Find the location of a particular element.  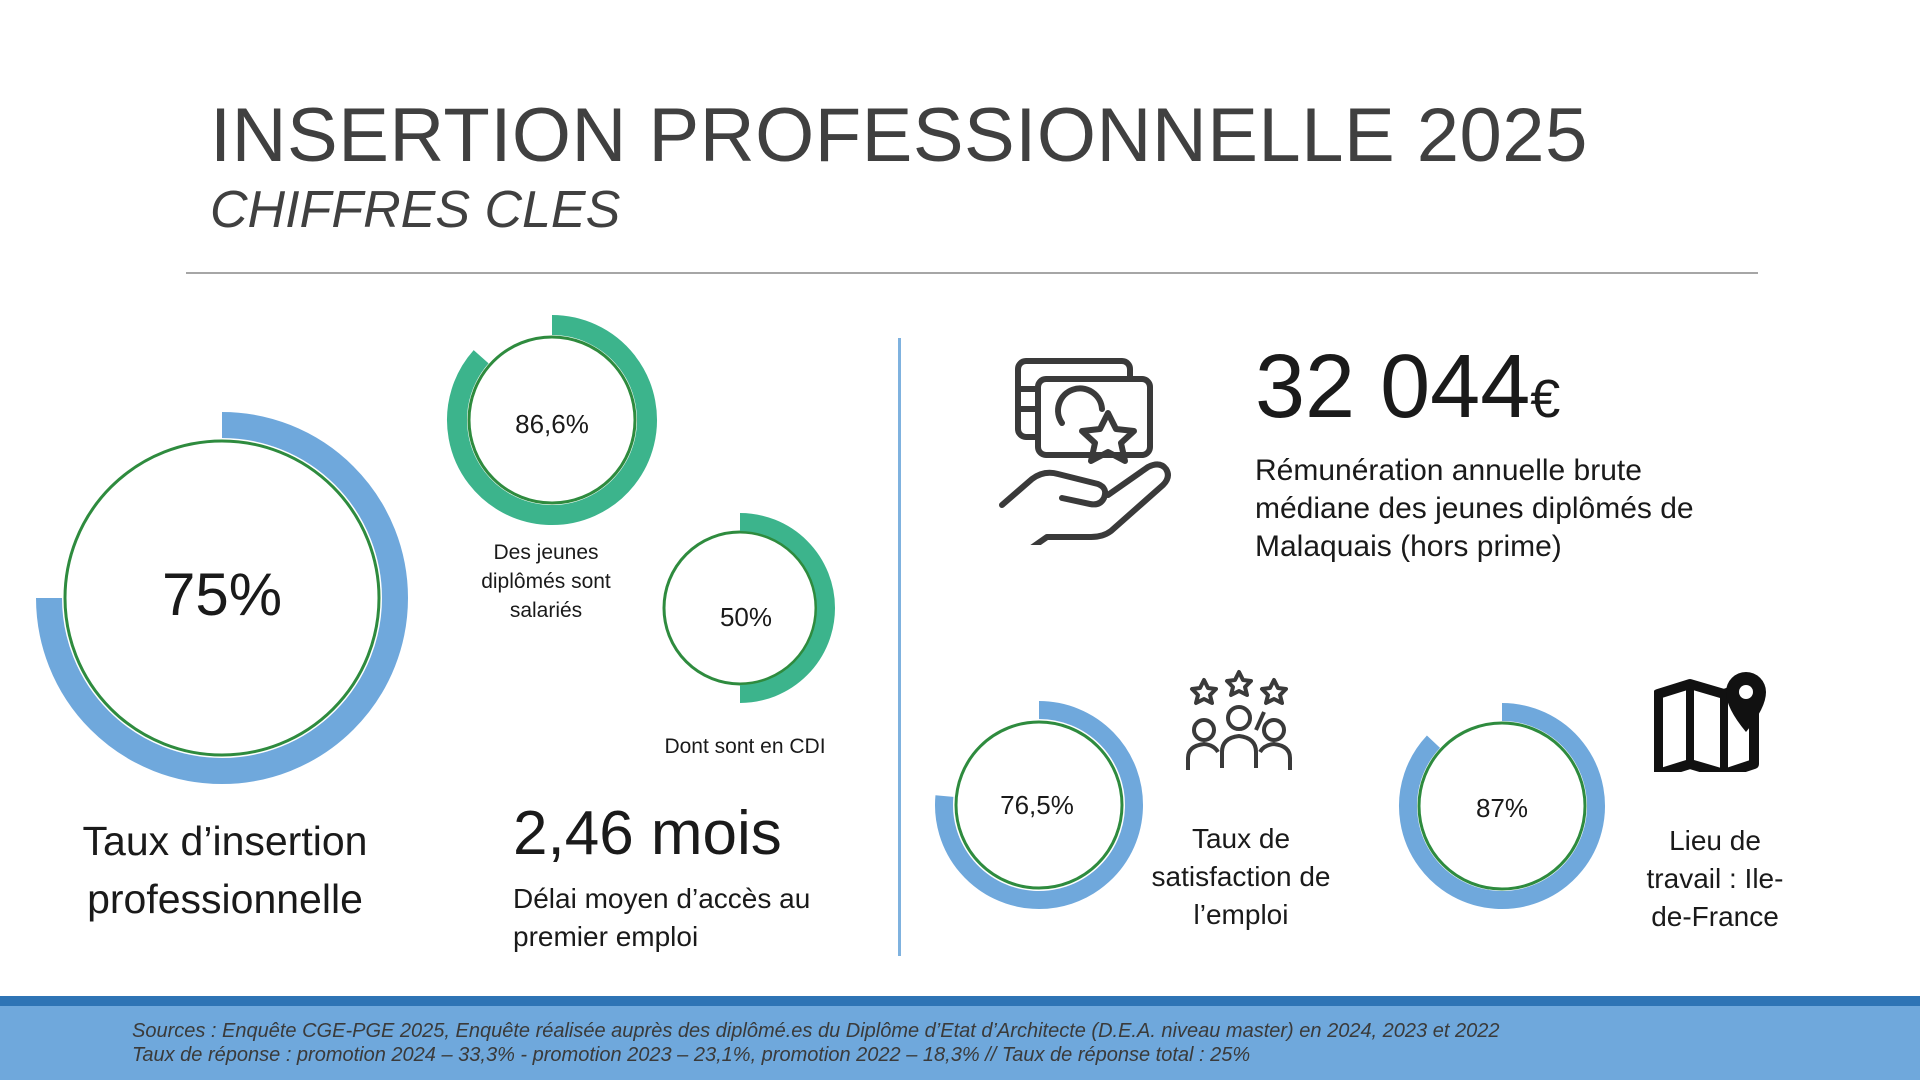

footer-accent-bar is located at coordinates (960, 1001).